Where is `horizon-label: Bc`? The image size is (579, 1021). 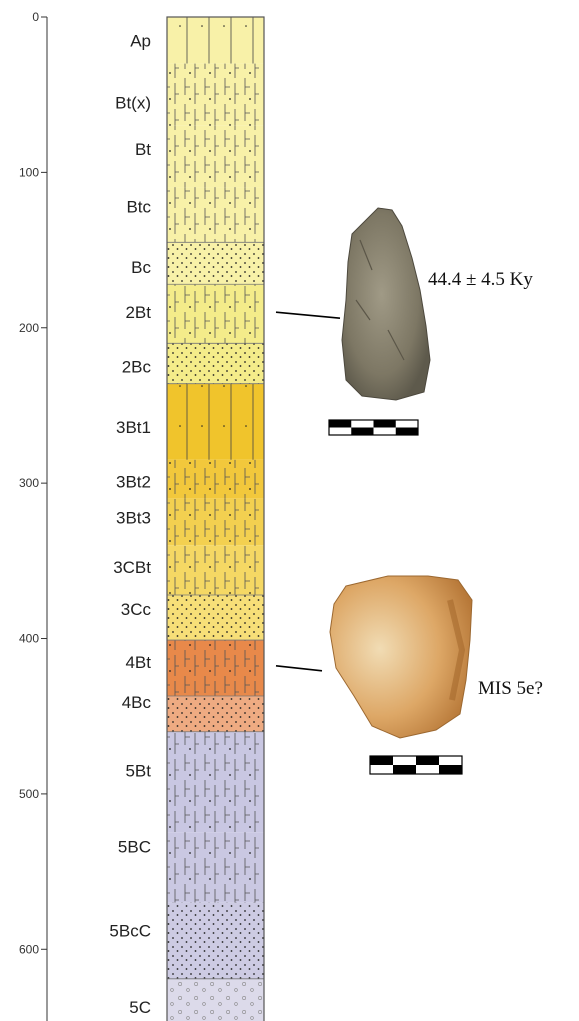
horizon-label: Bc is located at coordinates (141, 267).